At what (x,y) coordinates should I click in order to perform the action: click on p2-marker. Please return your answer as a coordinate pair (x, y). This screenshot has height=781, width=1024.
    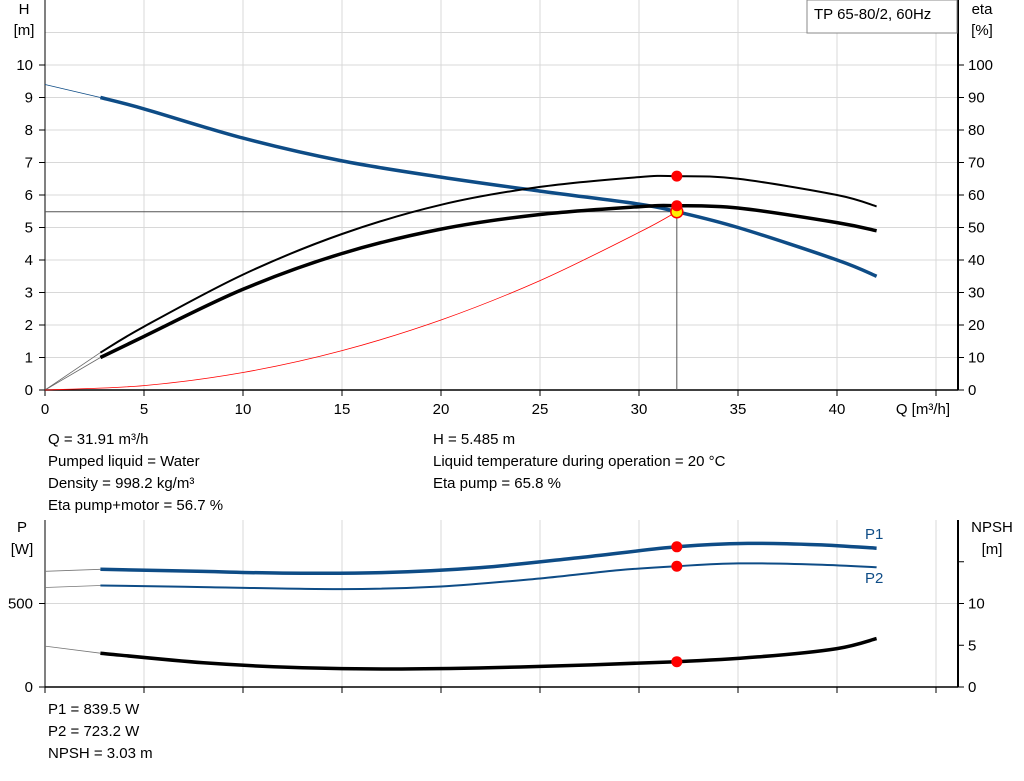
    Looking at the image, I should click on (677, 566).